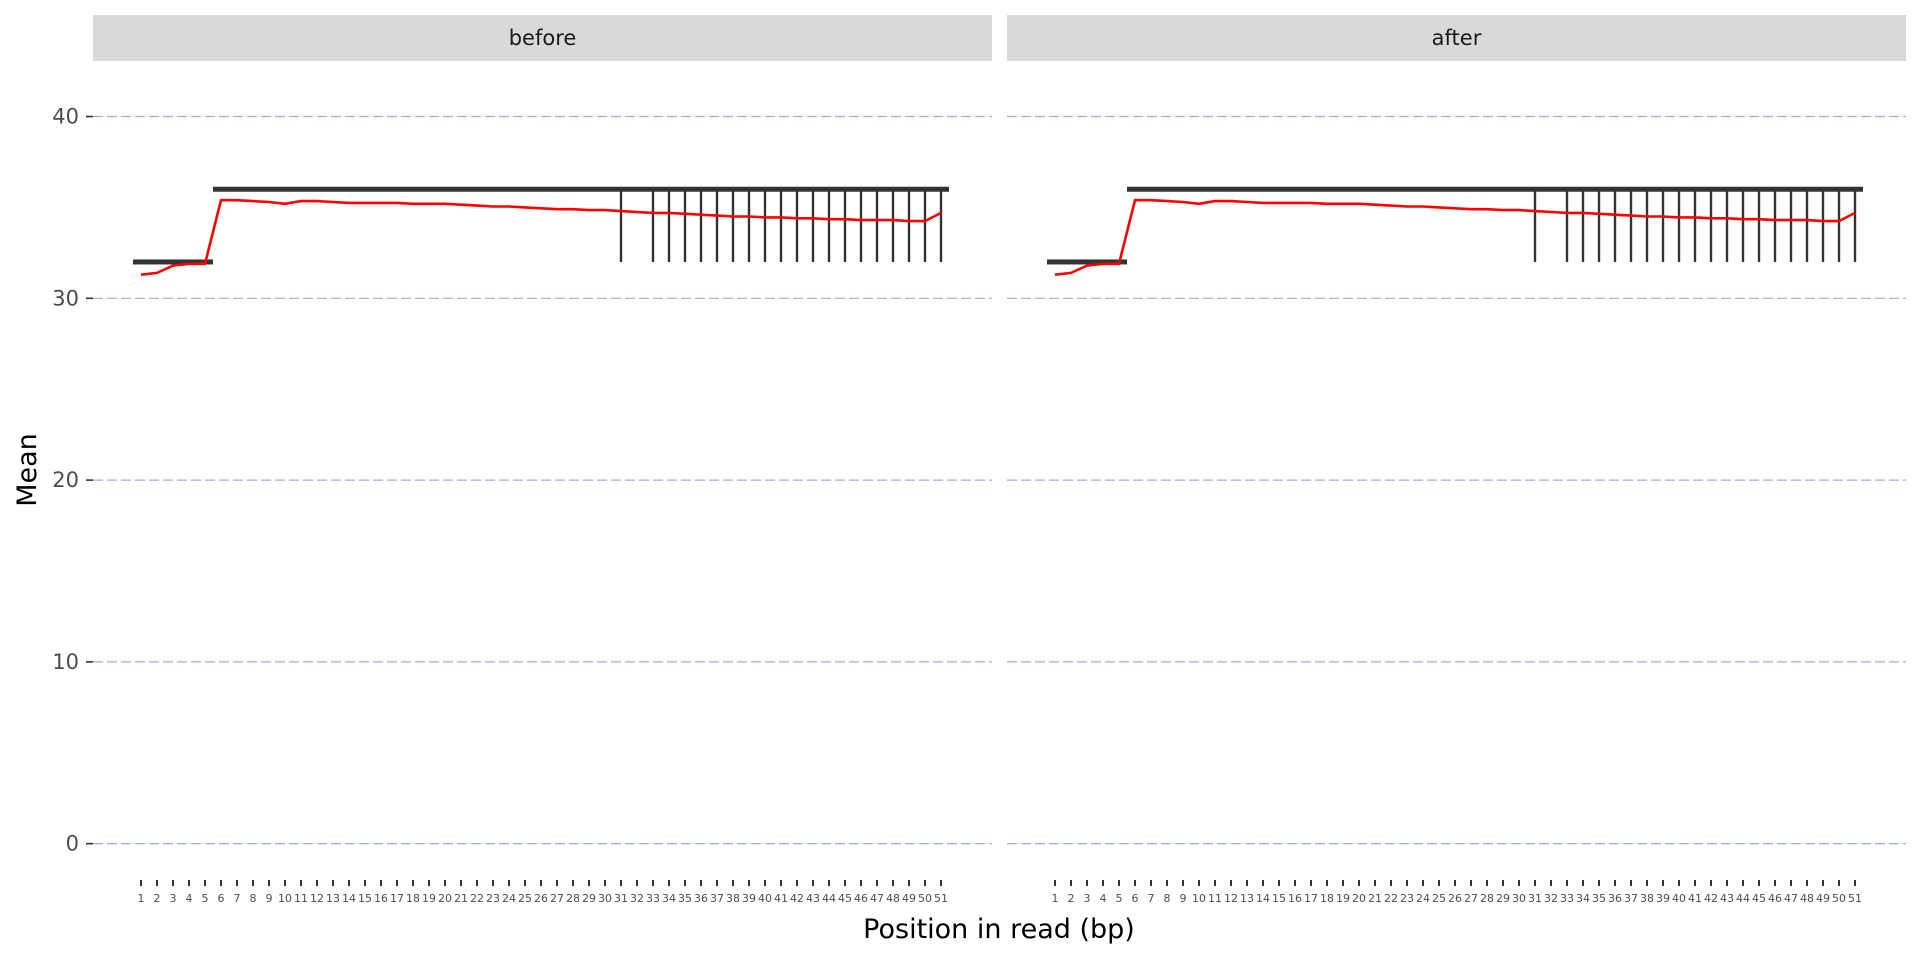  What do you see at coordinates (1743, 898) in the screenshot?
I see `x-tick-label: 44` at bounding box center [1743, 898].